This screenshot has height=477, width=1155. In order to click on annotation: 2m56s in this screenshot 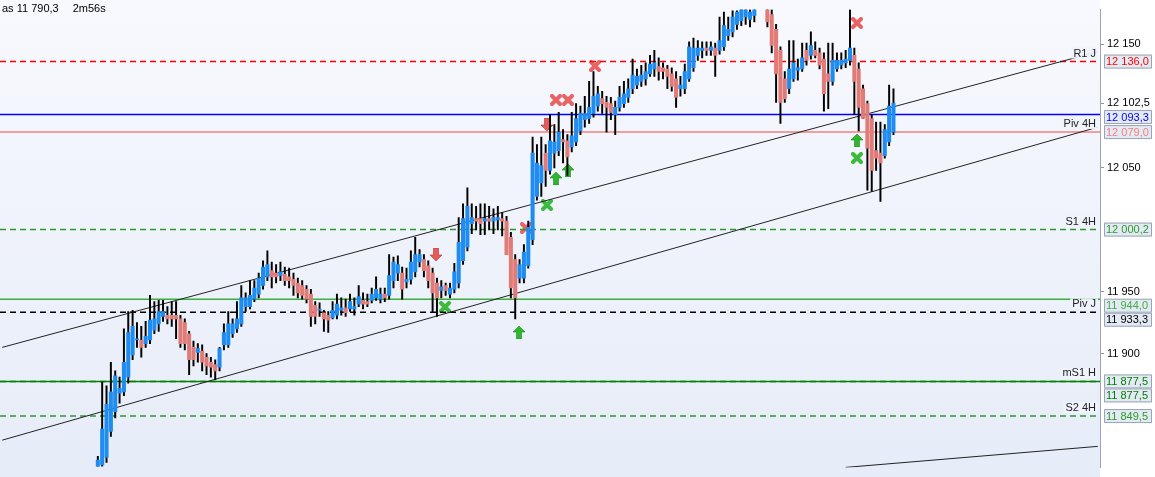, I will do `click(89, 8)`.